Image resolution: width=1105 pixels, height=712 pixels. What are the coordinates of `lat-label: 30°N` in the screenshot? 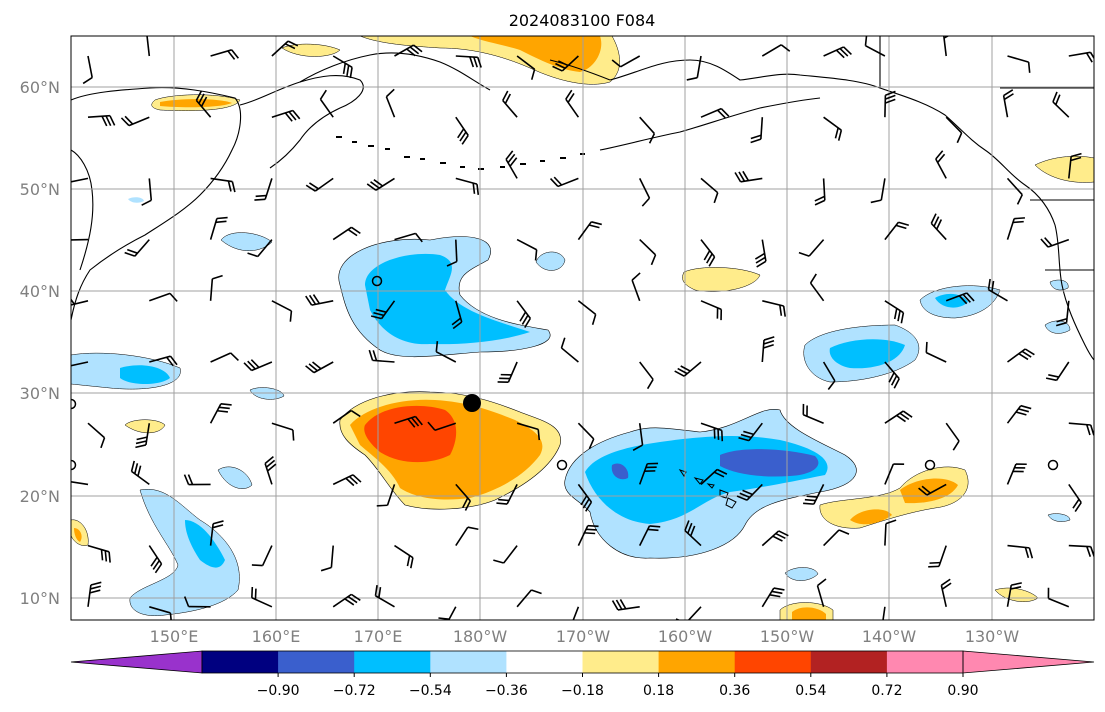 It's located at (40, 393).